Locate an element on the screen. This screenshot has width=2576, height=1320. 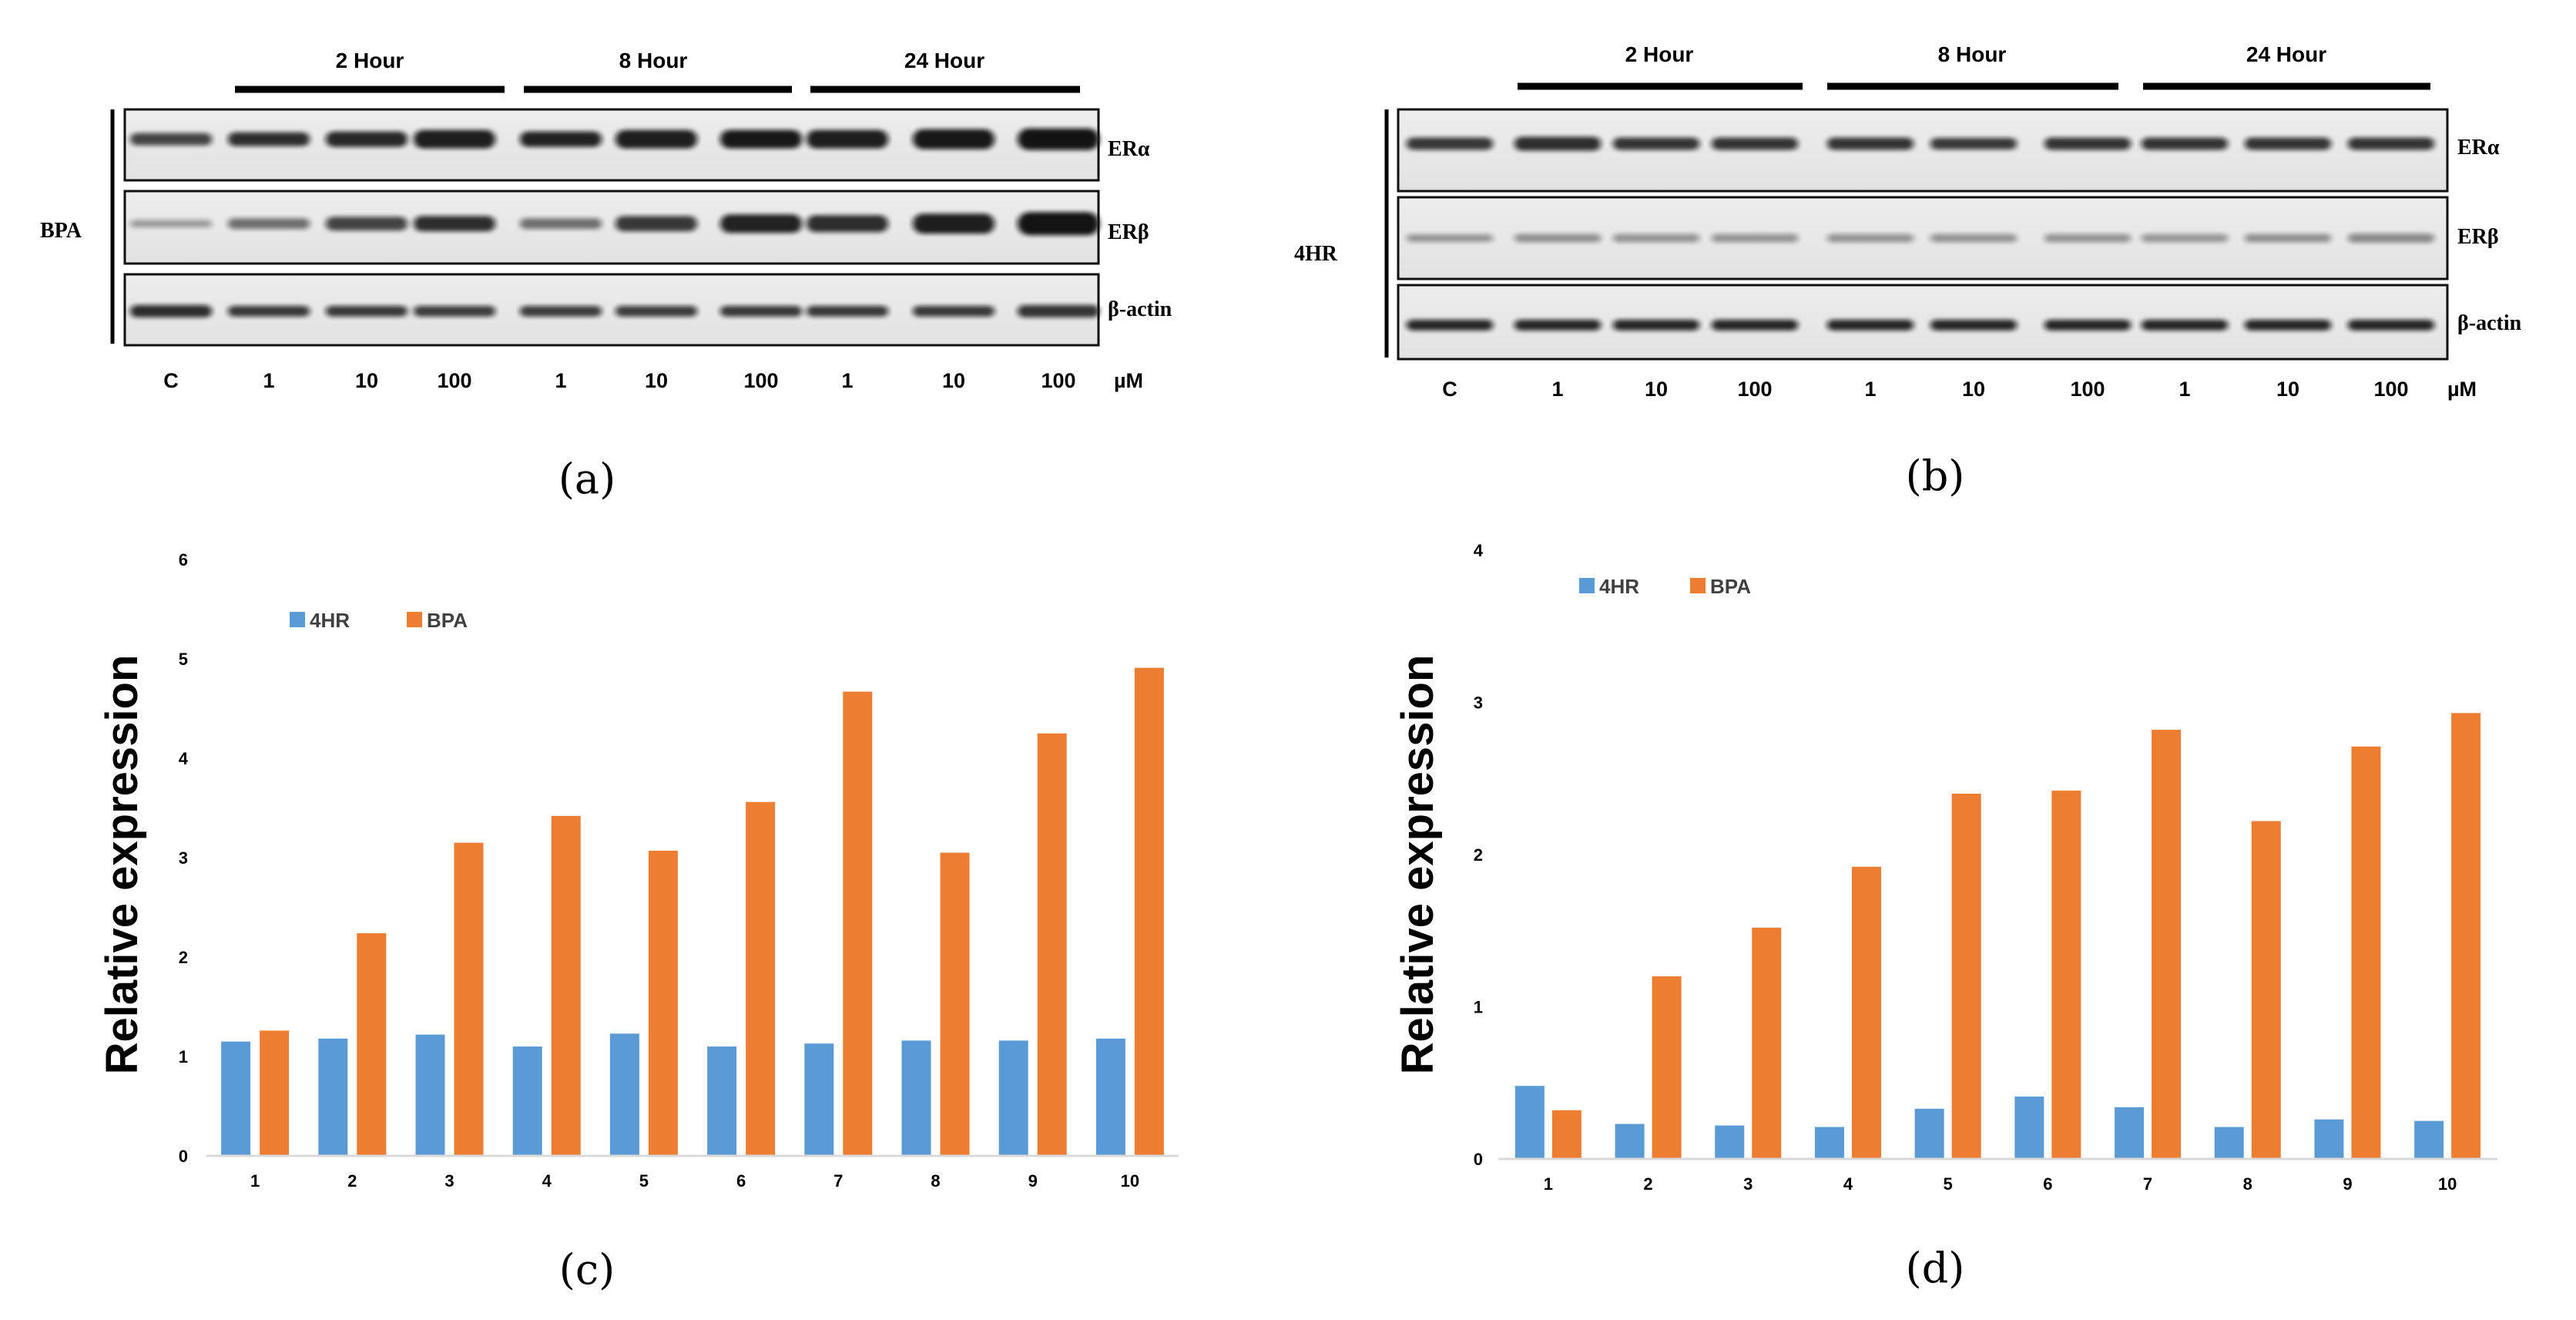
caption-a: (a) is located at coordinates (586, 479).